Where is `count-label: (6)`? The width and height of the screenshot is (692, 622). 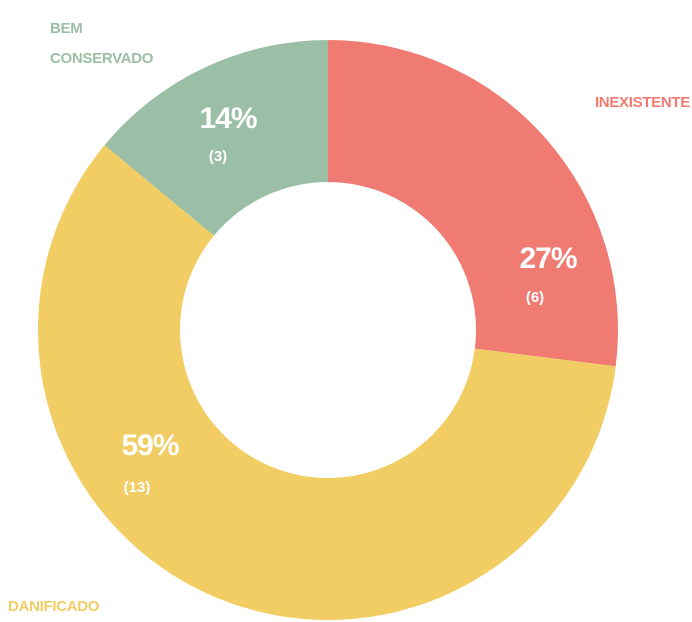 count-label: (6) is located at coordinates (535, 297).